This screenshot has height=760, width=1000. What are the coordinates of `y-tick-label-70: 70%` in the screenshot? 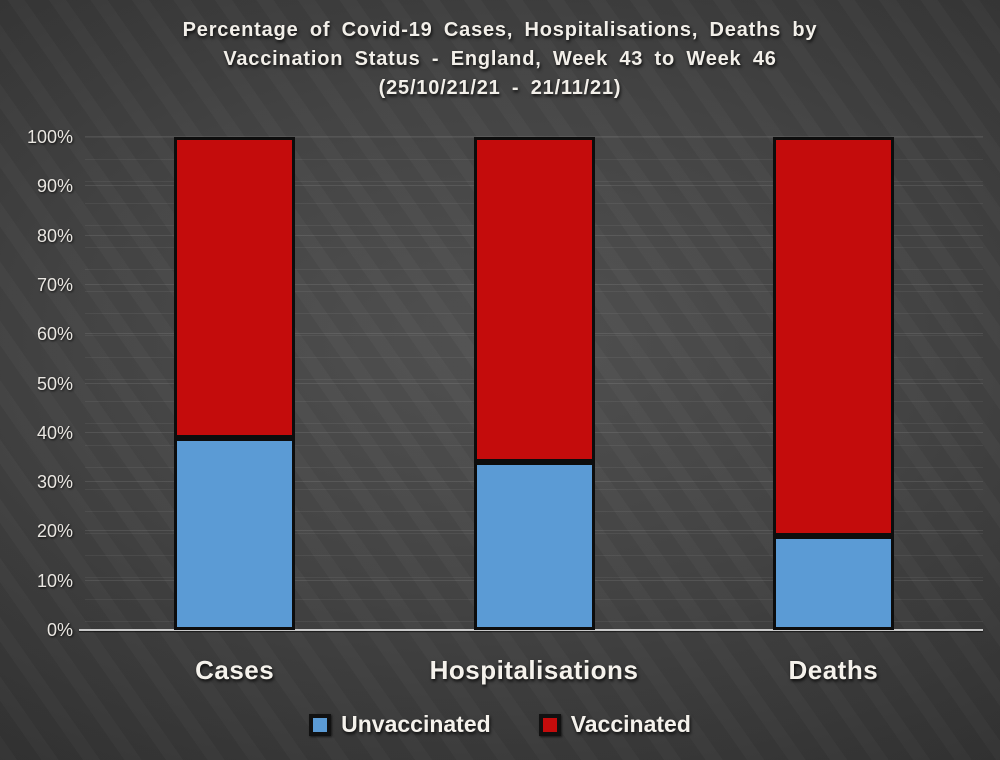 It's located at (54, 284).